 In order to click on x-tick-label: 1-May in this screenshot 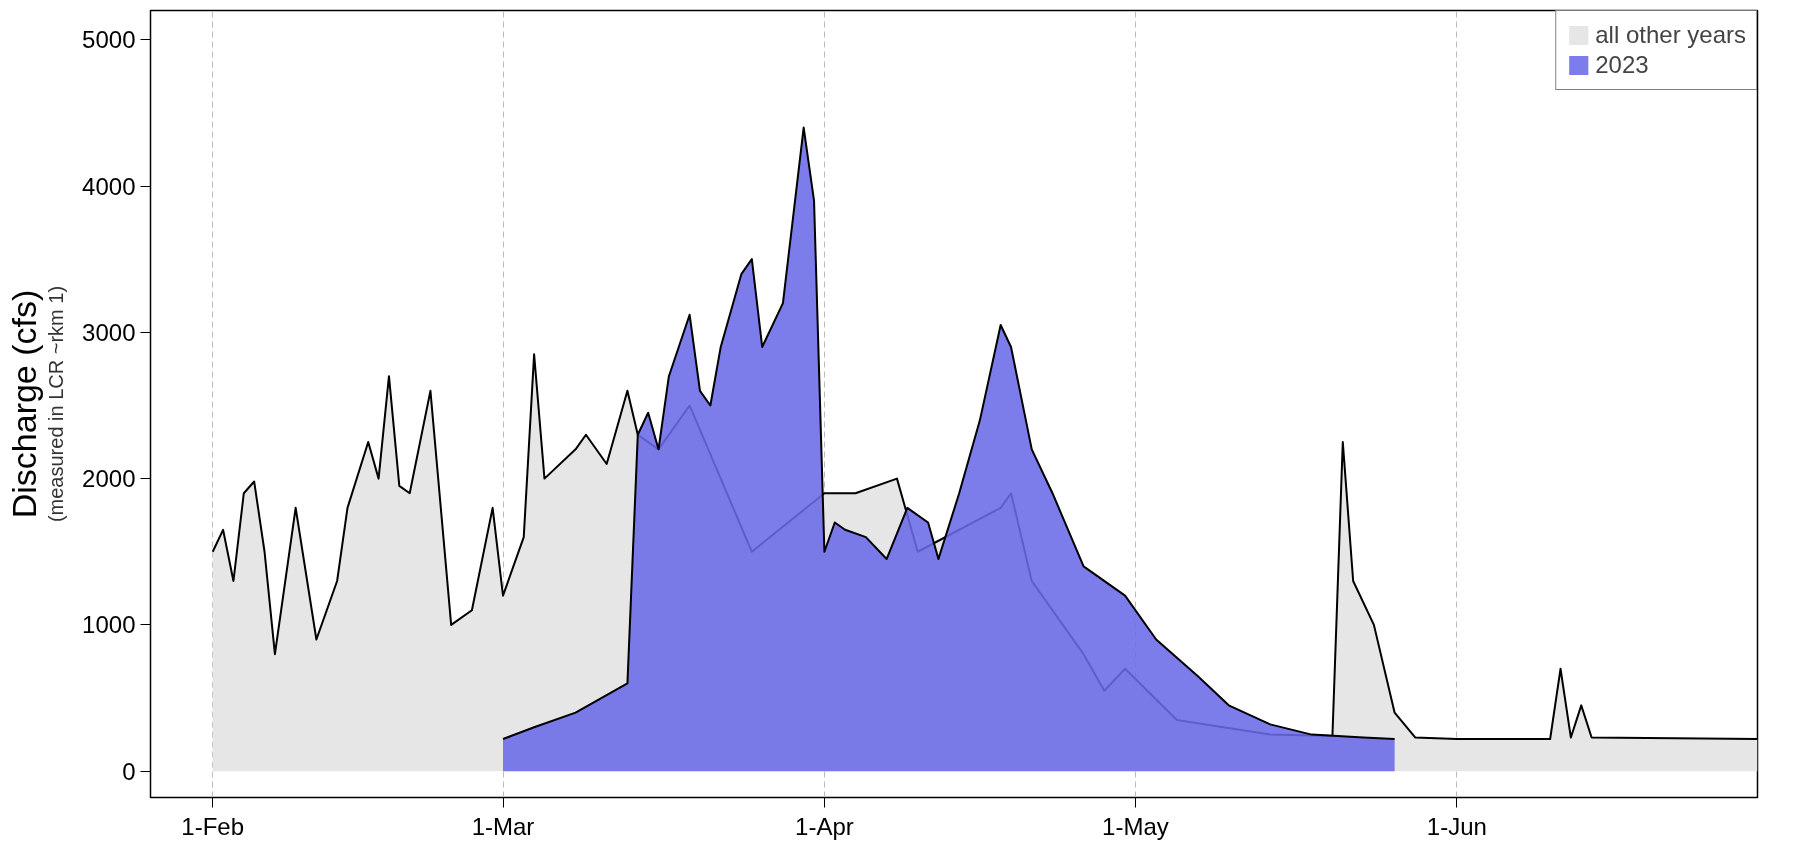, I will do `click(1135, 826)`.